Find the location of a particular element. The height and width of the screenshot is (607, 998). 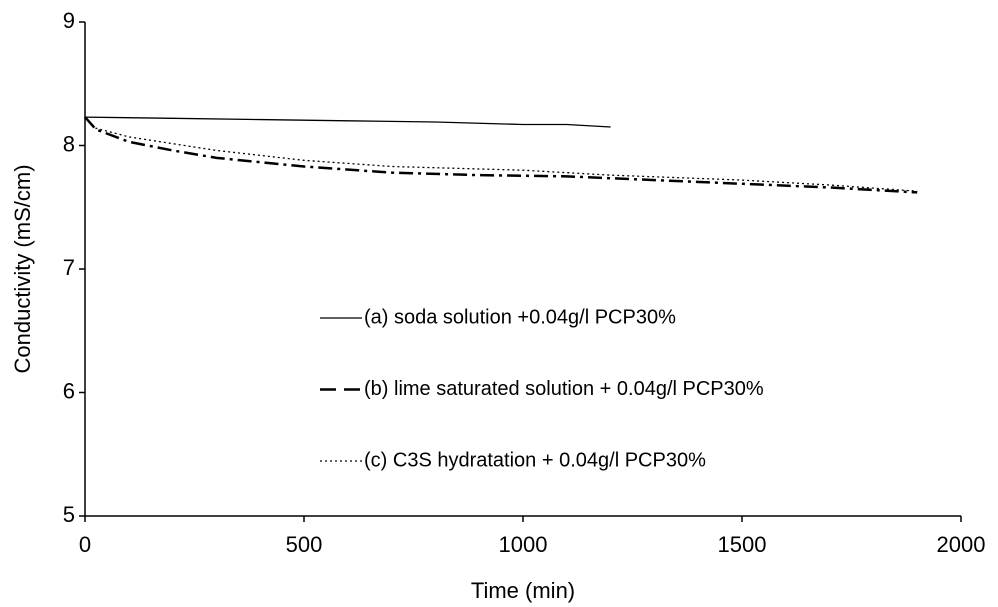

x-axis-title: Time (min) is located at coordinates (523, 590).